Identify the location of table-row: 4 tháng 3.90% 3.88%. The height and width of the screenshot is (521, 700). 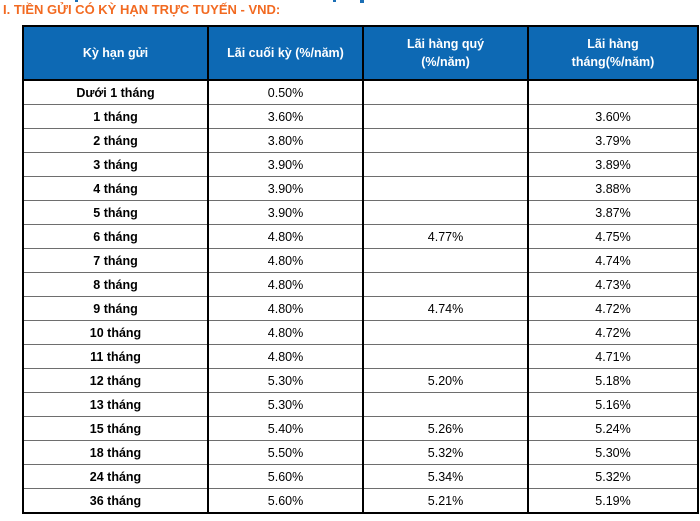
(360, 188).